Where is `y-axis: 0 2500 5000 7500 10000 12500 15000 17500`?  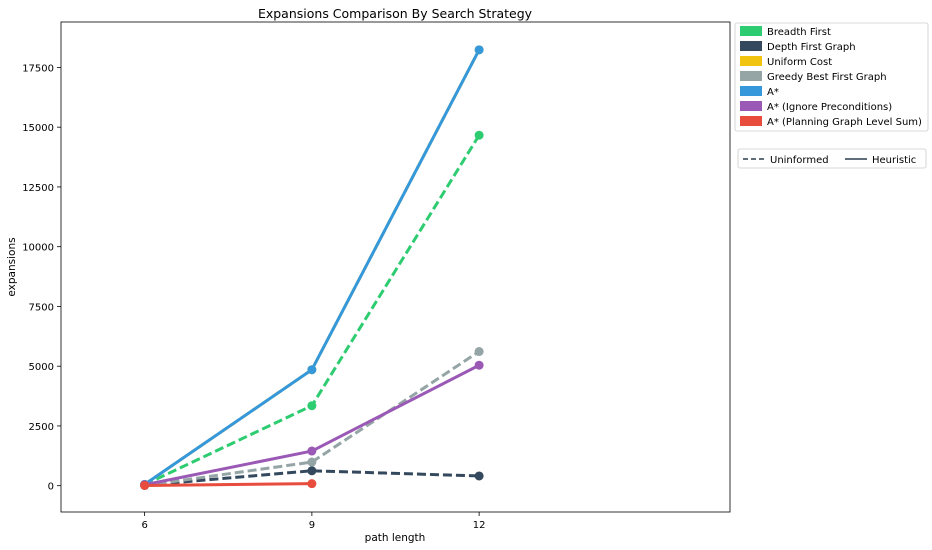 y-axis: 0 2500 5000 7500 10000 12500 15000 17500 is located at coordinates (41, 278).